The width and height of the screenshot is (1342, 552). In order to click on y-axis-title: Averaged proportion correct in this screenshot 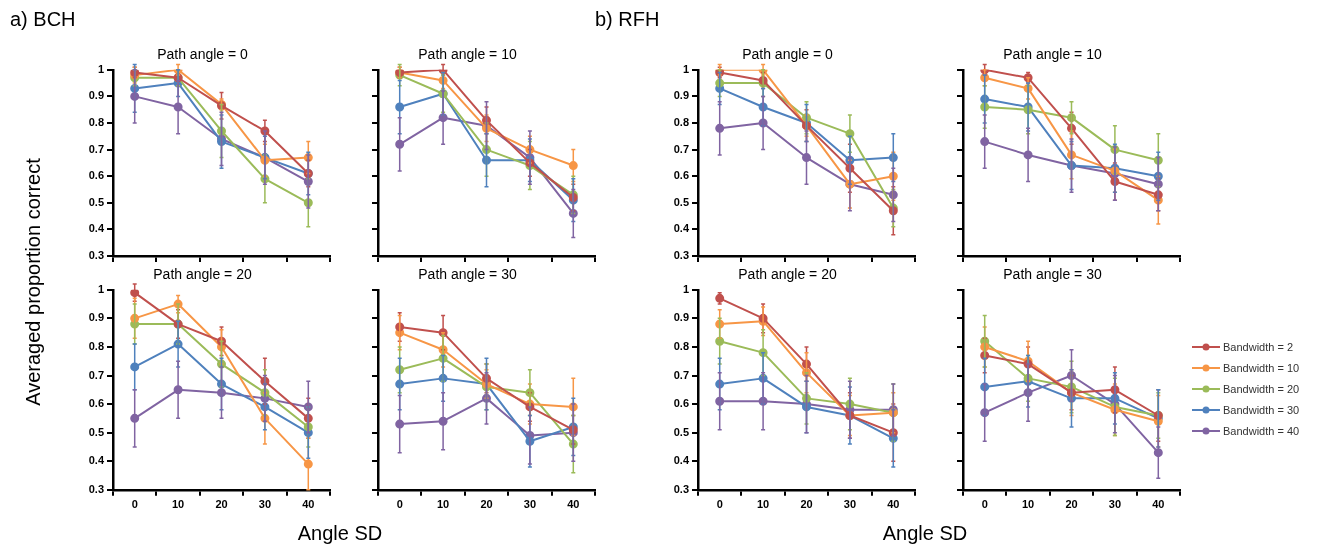, I will do `click(33, 282)`.